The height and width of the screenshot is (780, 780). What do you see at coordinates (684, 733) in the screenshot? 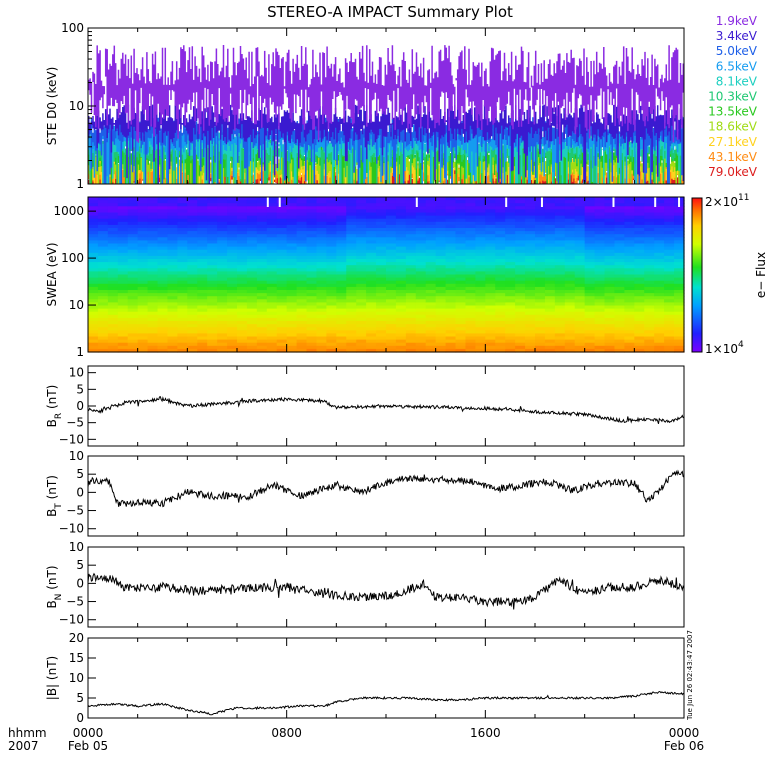
I see `x-tick-label: 0000` at bounding box center [684, 733].